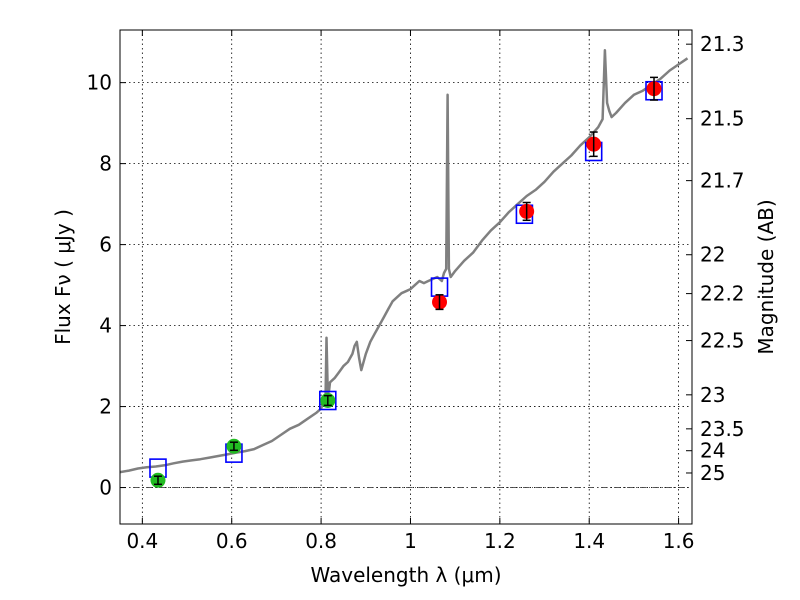 Image resolution: width=800 pixels, height=600 pixels. I want to click on x-tick-label: 0.4, so click(142, 541).